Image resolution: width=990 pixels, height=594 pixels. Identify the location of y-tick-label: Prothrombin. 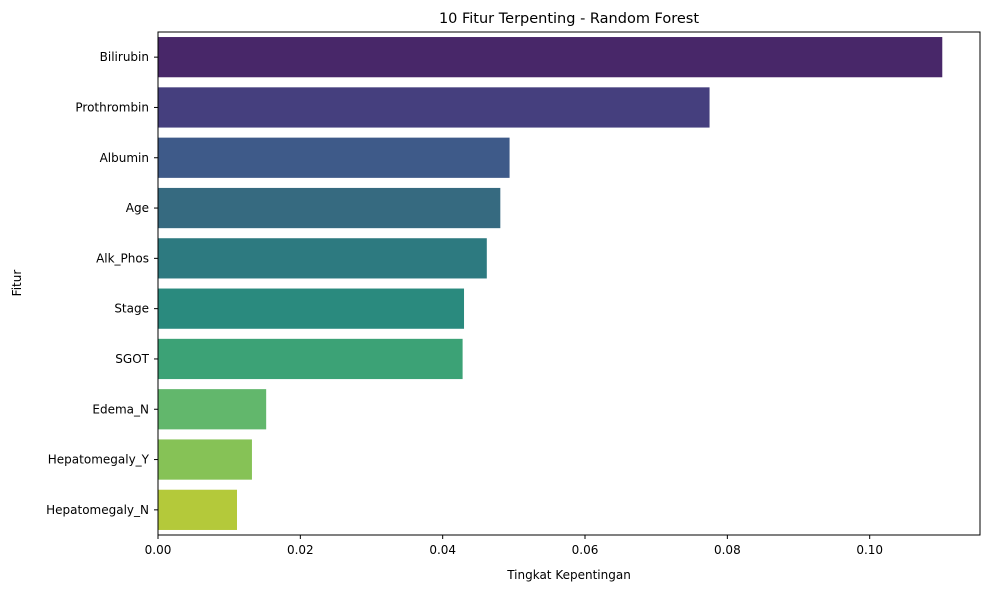
(112, 107).